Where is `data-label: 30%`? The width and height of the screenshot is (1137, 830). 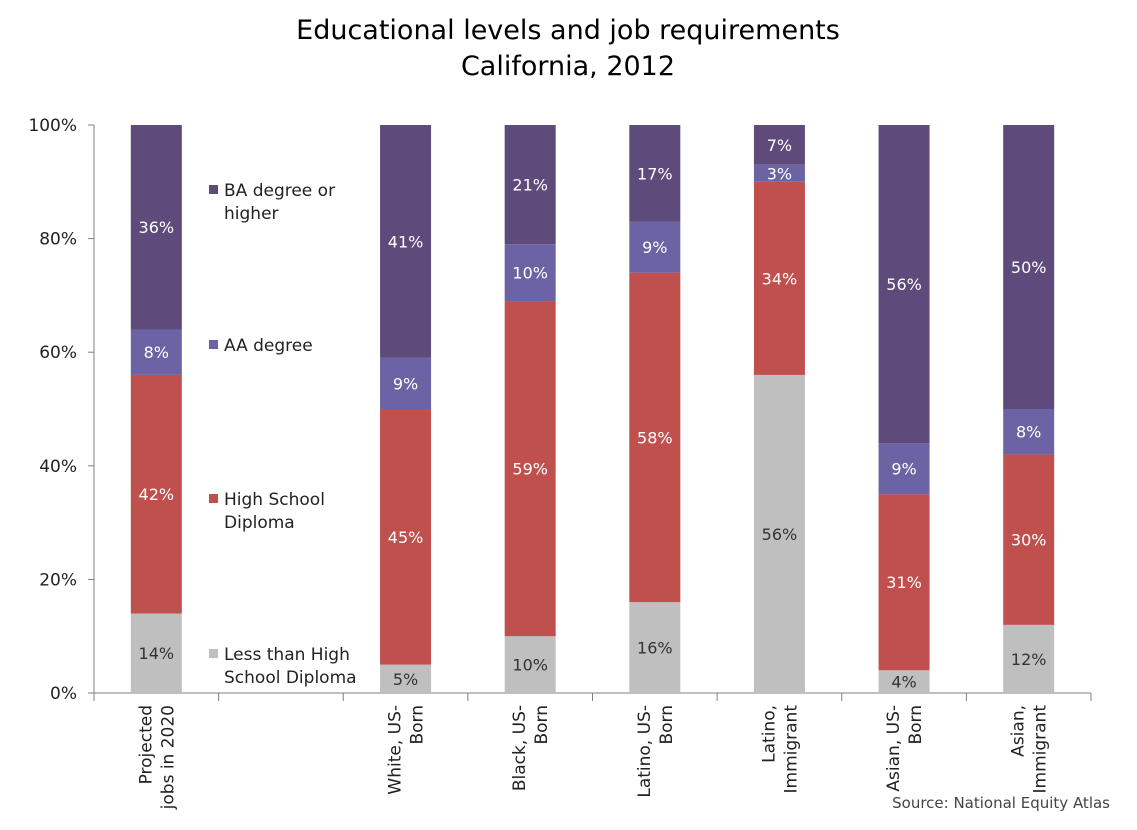 data-label: 30% is located at coordinates (1029, 540).